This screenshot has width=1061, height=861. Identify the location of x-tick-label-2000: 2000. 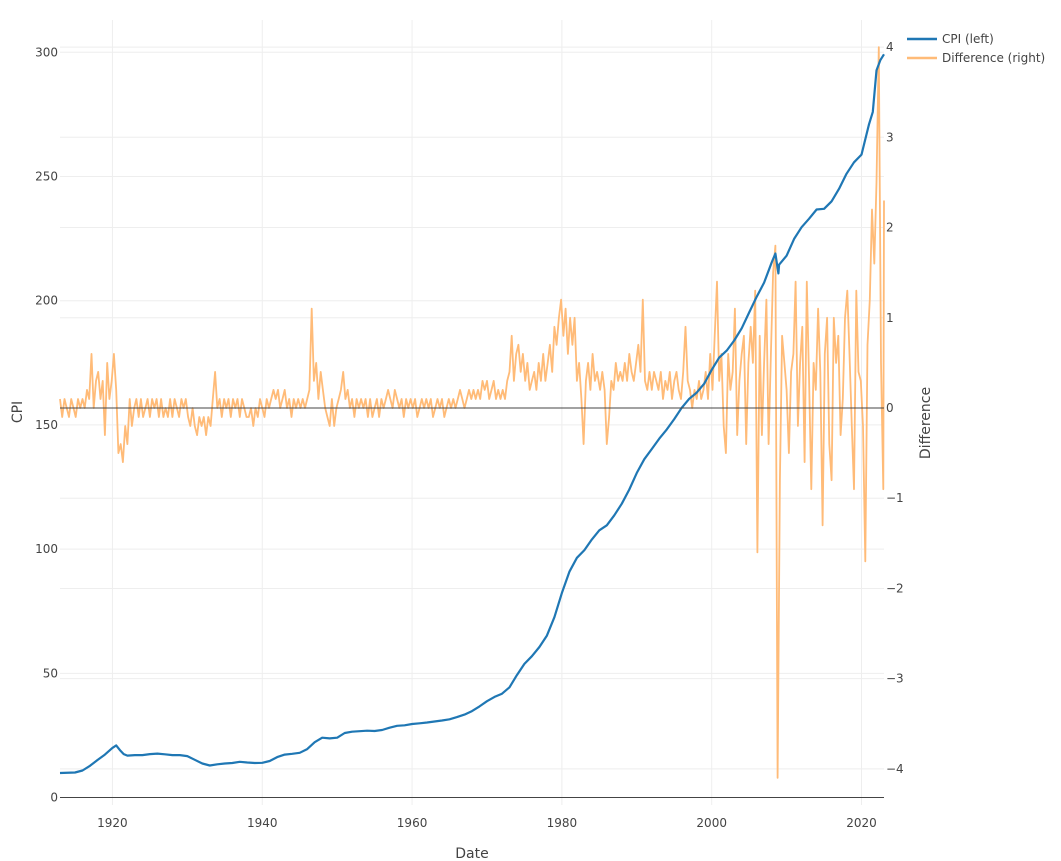
(711, 823).